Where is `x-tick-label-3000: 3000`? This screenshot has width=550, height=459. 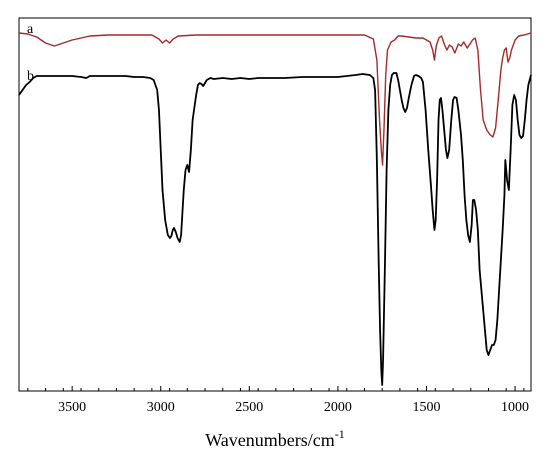
x-tick-label-3000: 3000 is located at coordinates (161, 407).